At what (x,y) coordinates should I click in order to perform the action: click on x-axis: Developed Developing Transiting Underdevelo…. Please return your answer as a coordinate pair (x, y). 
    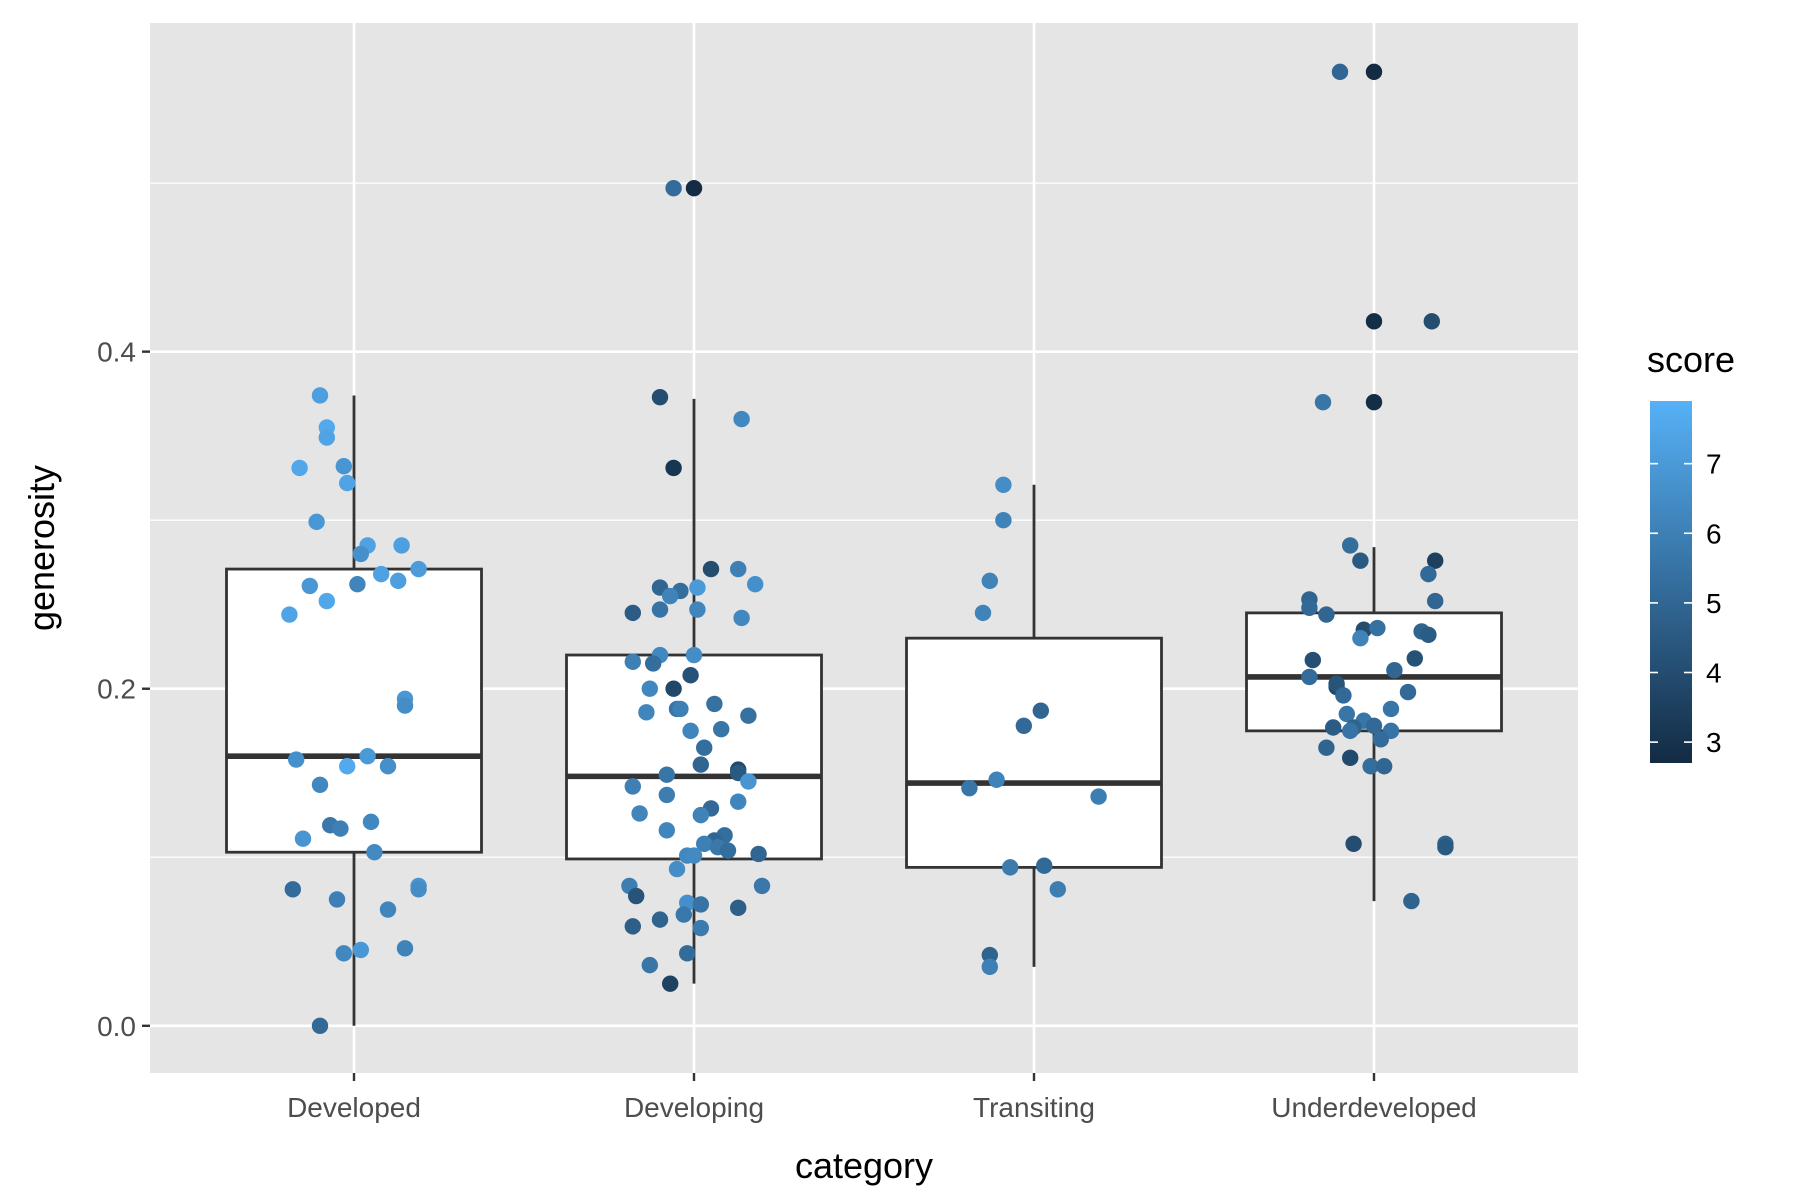
    Looking at the image, I should click on (882, 1098).